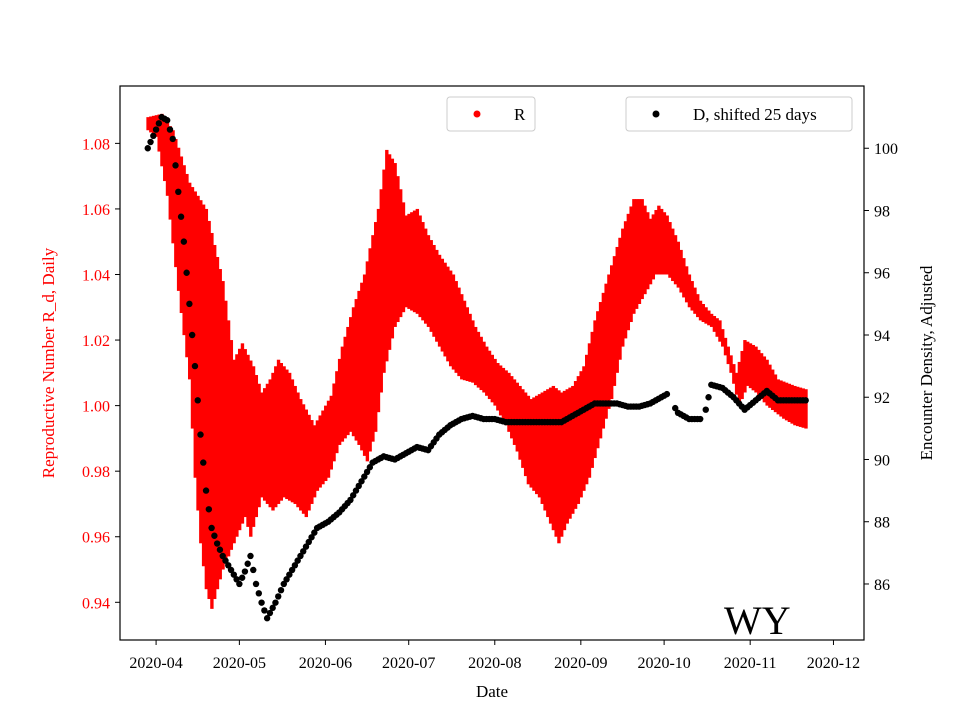  Describe the element at coordinates (750, 663) in the screenshot. I see `x-tick-label: 2020-11` at that location.